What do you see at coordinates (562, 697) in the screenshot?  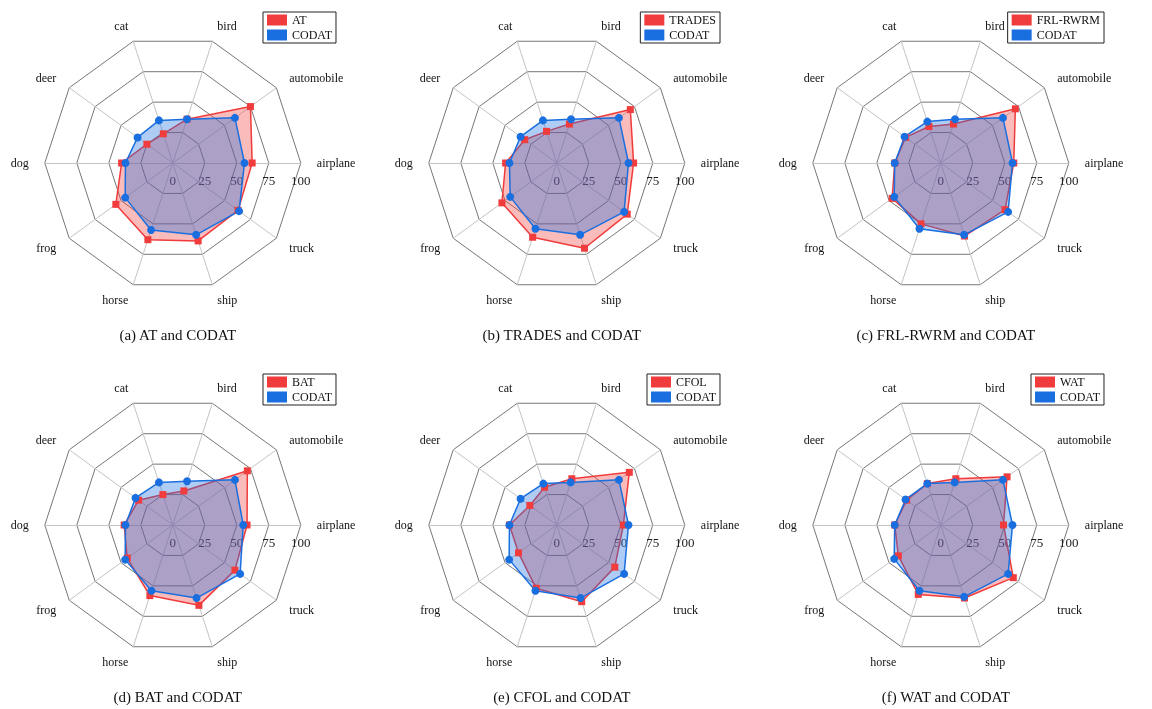 I see `text: (e) CFOL and CODAT` at bounding box center [562, 697].